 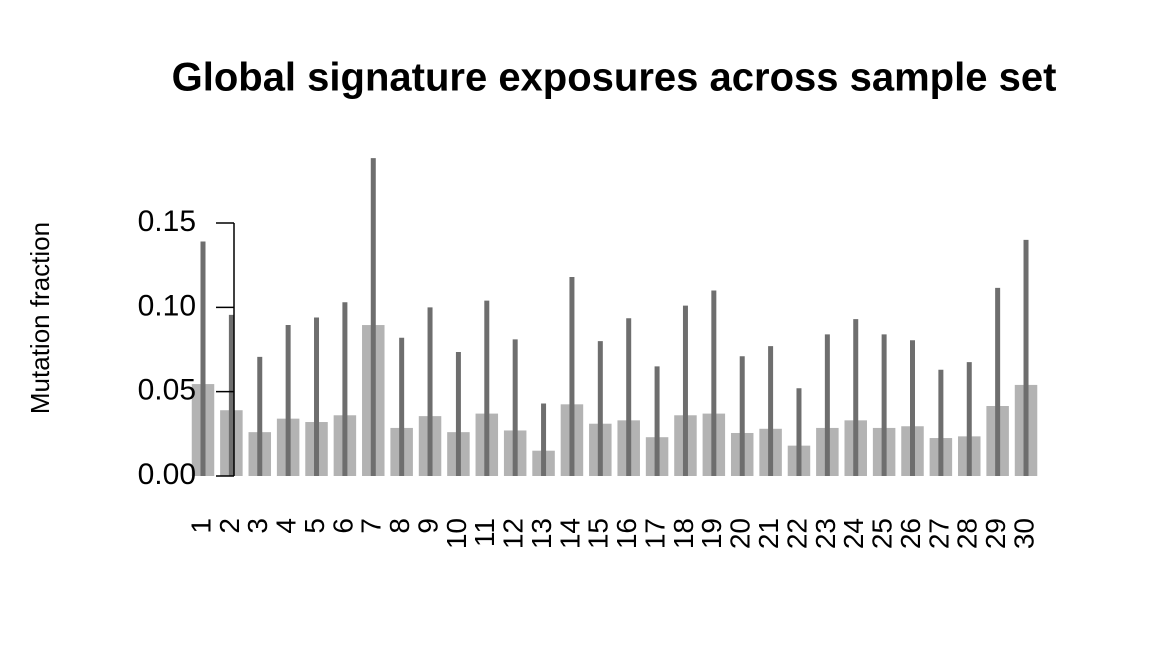 I want to click on x-tick-label: 11, so click(x=484, y=532).